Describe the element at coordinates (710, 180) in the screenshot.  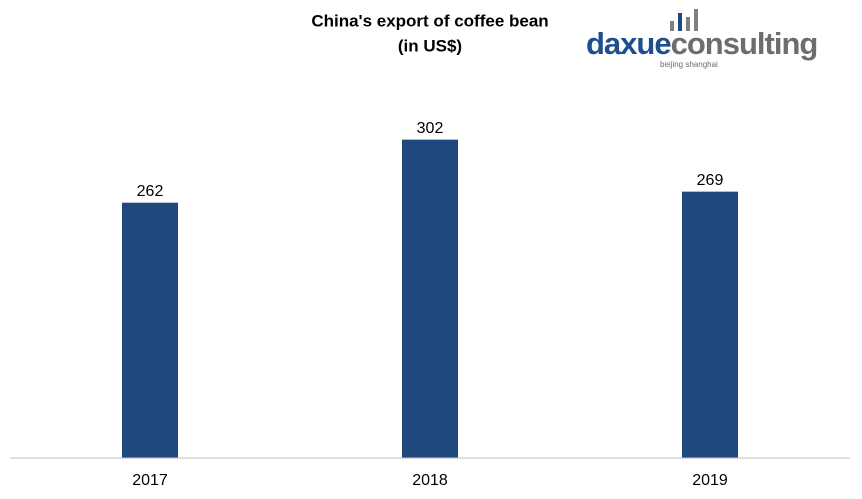
I see `data-label: 269` at that location.